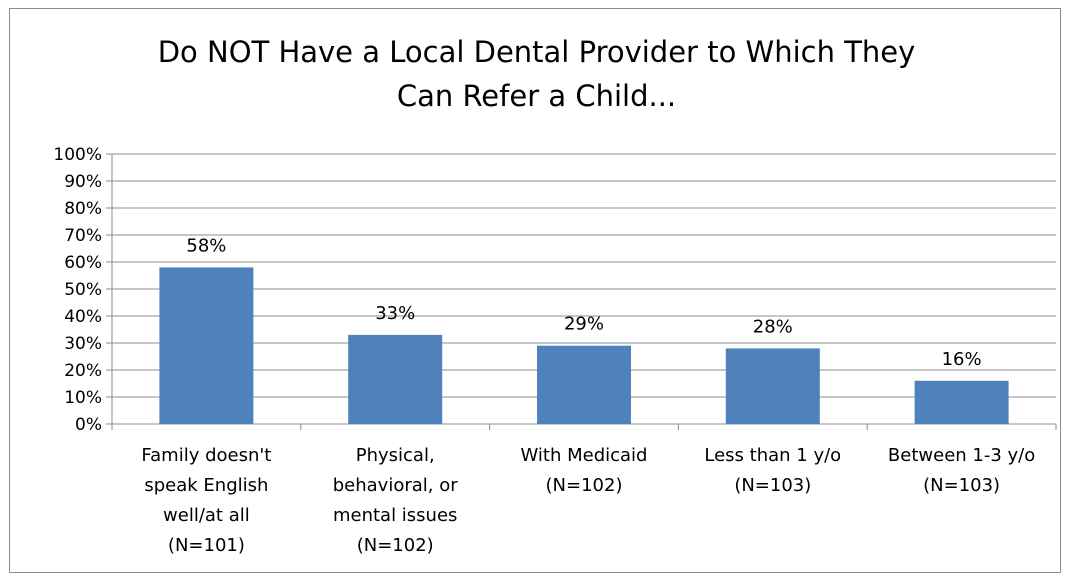  Describe the element at coordinates (83, 263) in the screenshot. I see `y-tick-label: 60%` at that location.